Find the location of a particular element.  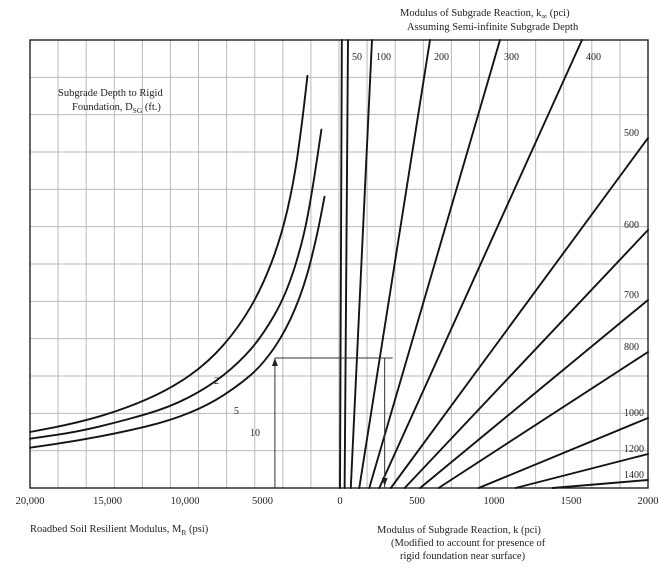

tick-labels: 20,000 15,000 10,000 5000 0 500 1000 1500 2000 is located at coordinates (337, 501).